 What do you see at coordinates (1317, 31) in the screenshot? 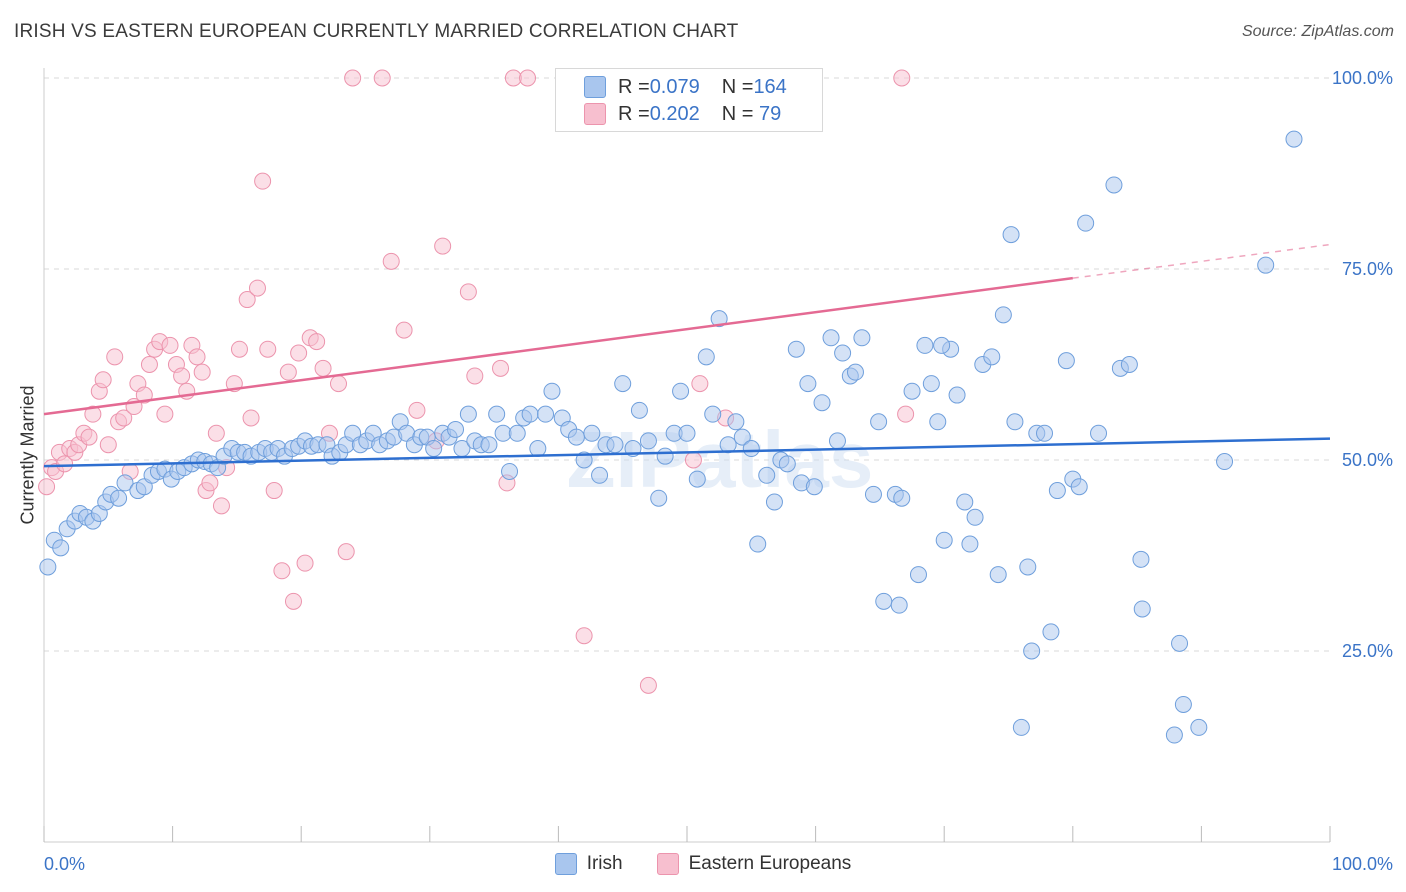
I see `source-note: Source: ZipAtlas.com` at bounding box center [1317, 31].